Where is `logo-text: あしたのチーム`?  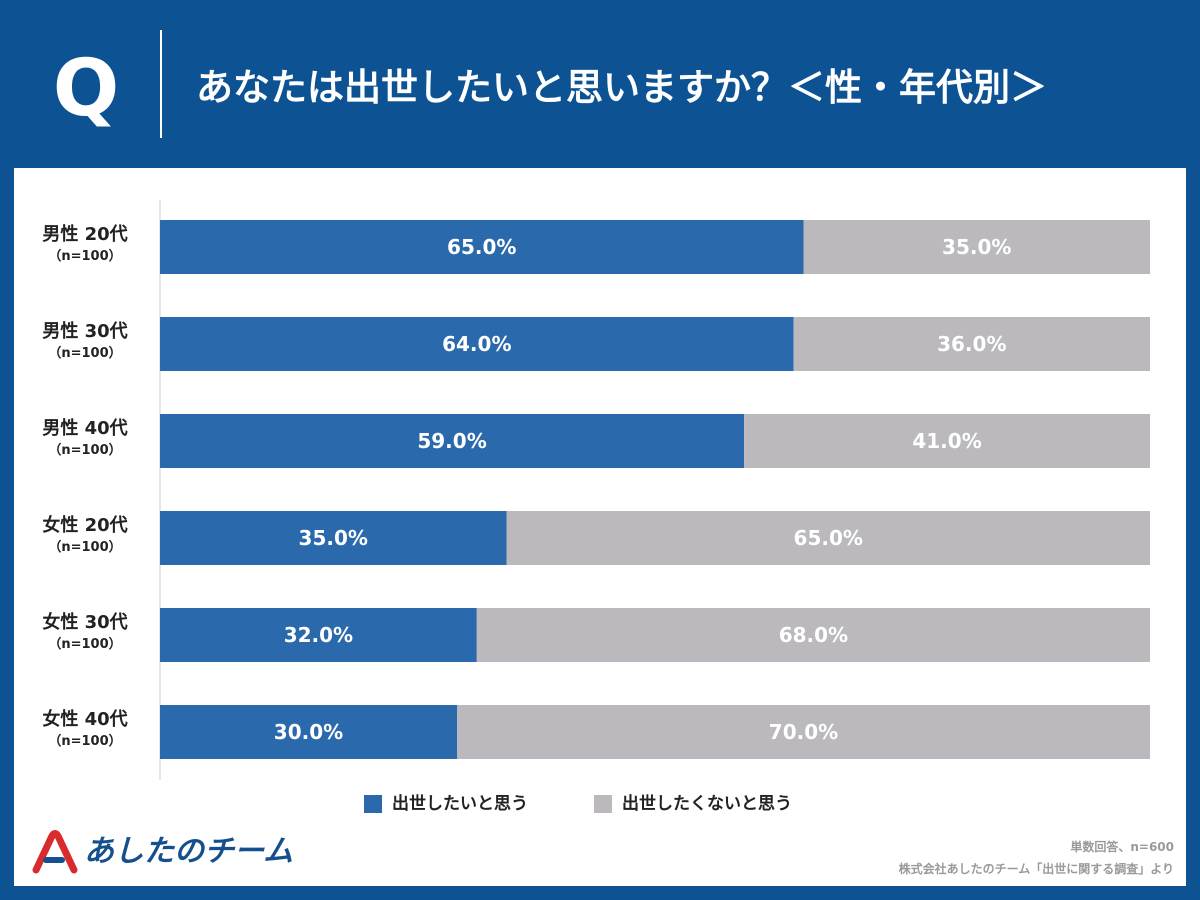 logo-text: あしたのチーム is located at coordinates (189, 851).